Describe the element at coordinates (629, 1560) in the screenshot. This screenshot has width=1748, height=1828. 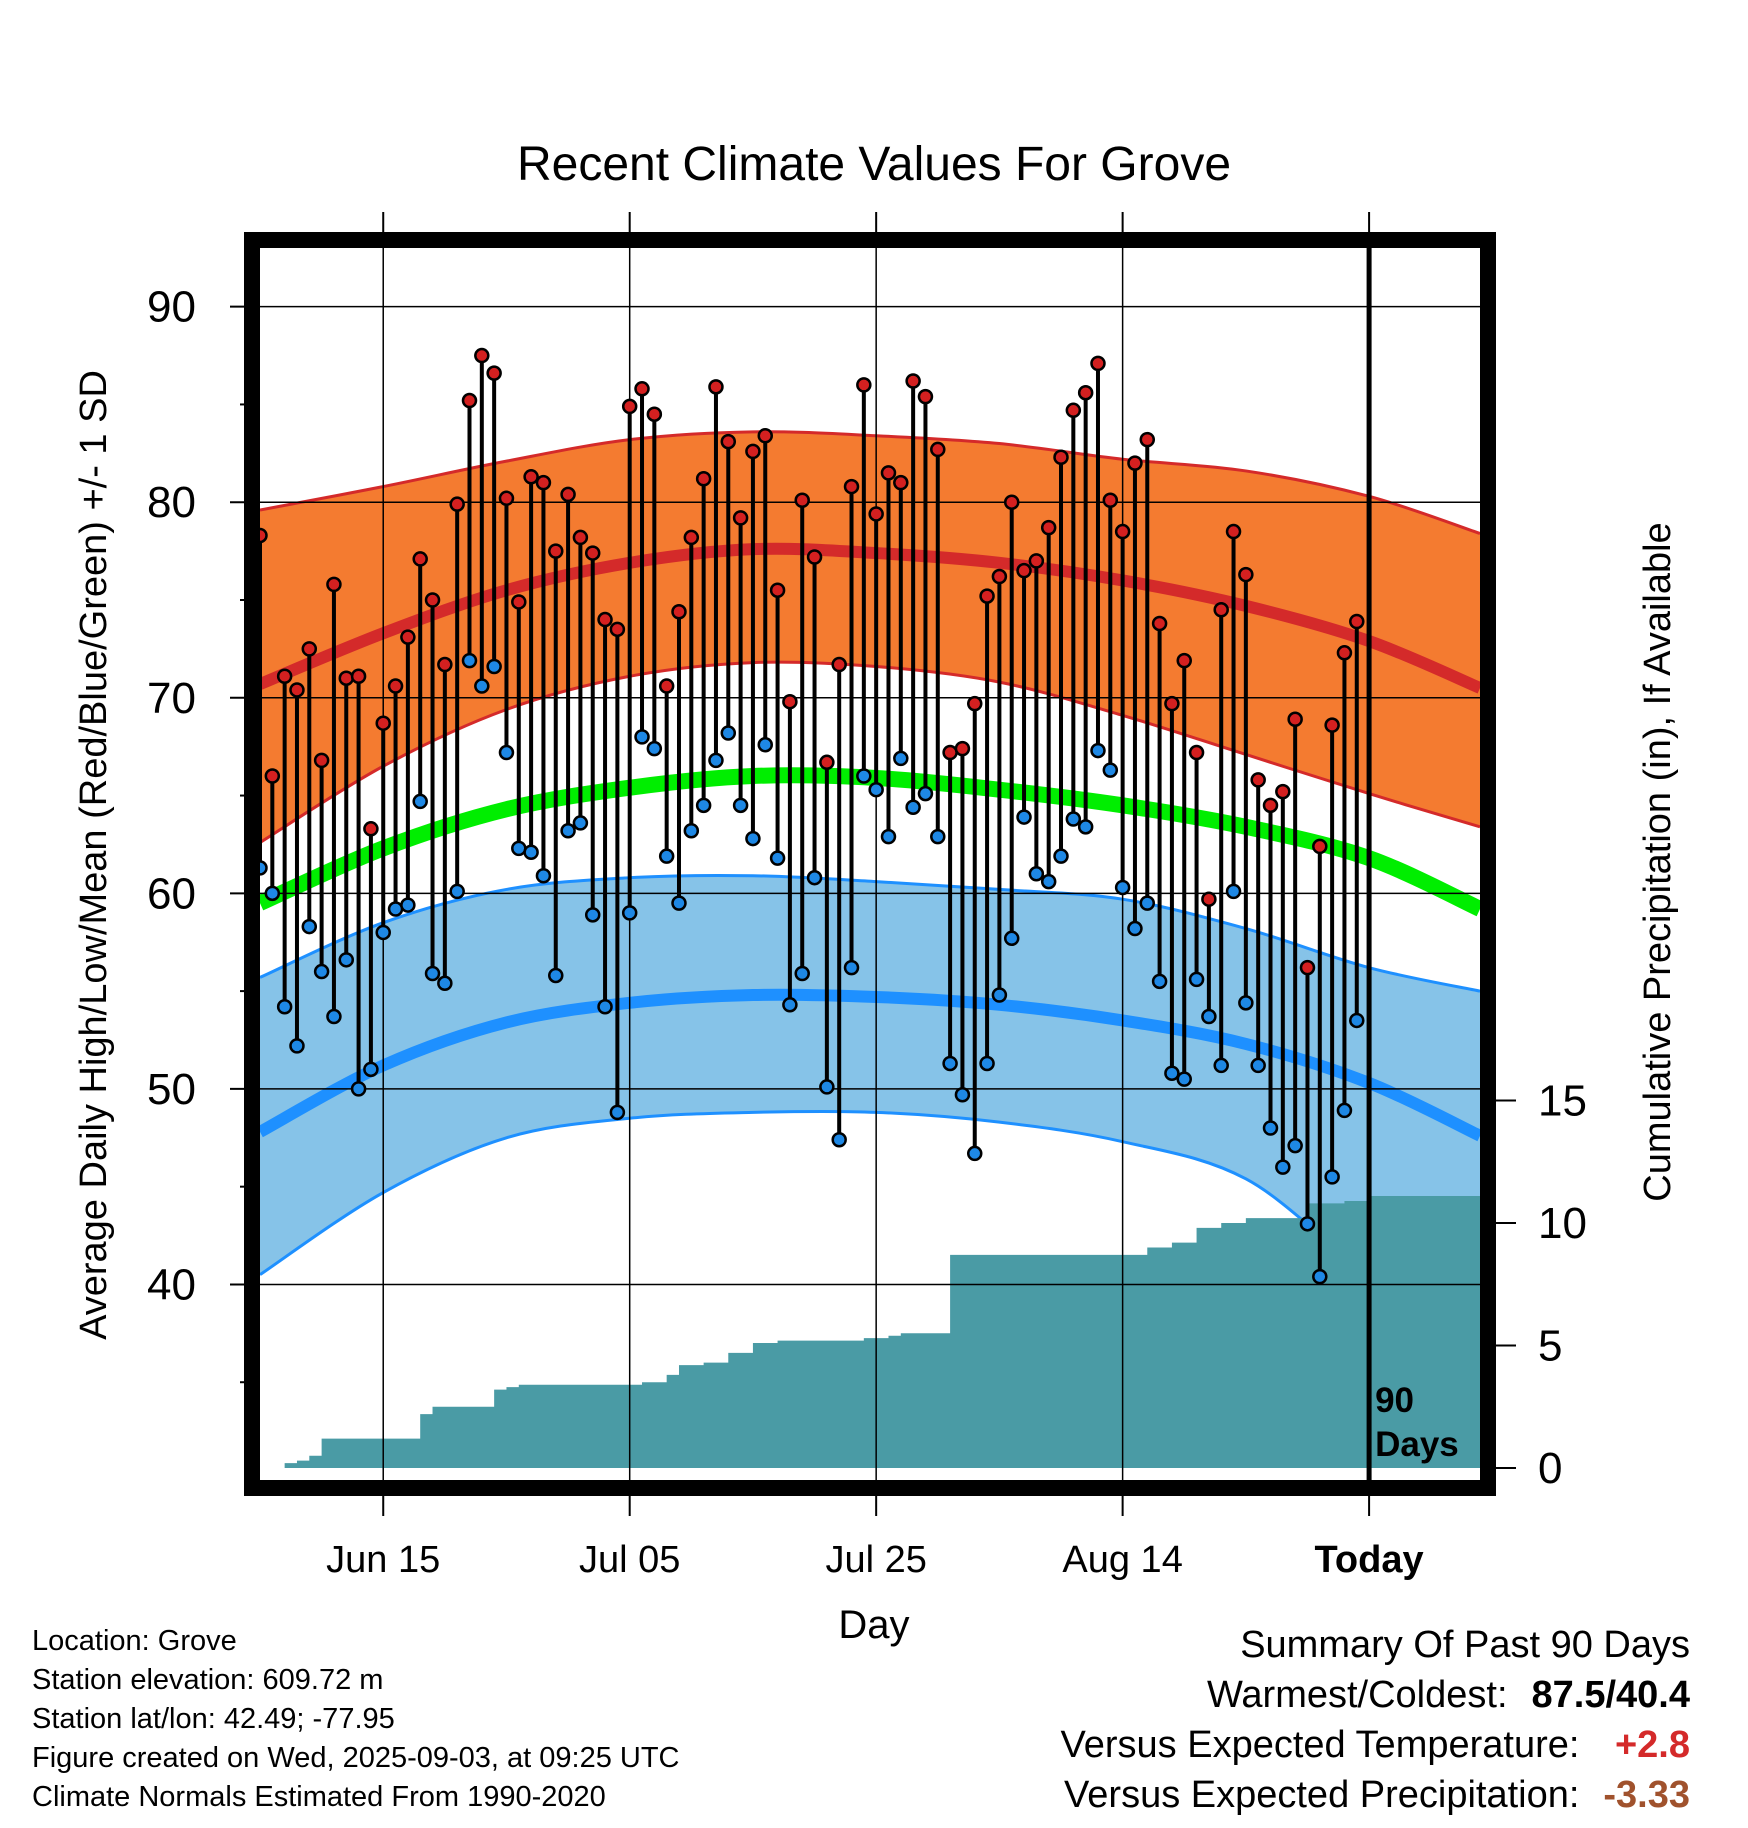
I see `x-tick-label: Jul 05` at that location.